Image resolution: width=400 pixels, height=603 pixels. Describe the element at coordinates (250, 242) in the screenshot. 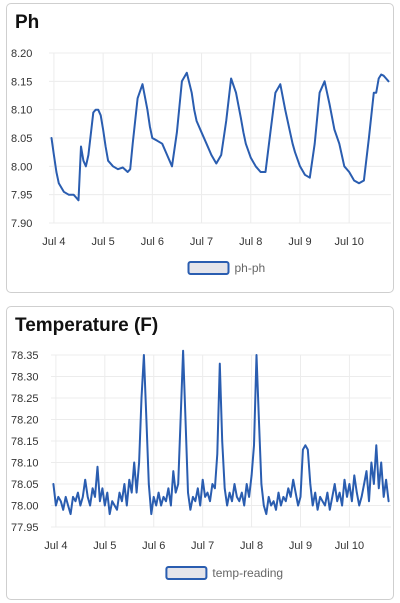

I see `ph-chart-x-tick-label: Jul 8` at that location.